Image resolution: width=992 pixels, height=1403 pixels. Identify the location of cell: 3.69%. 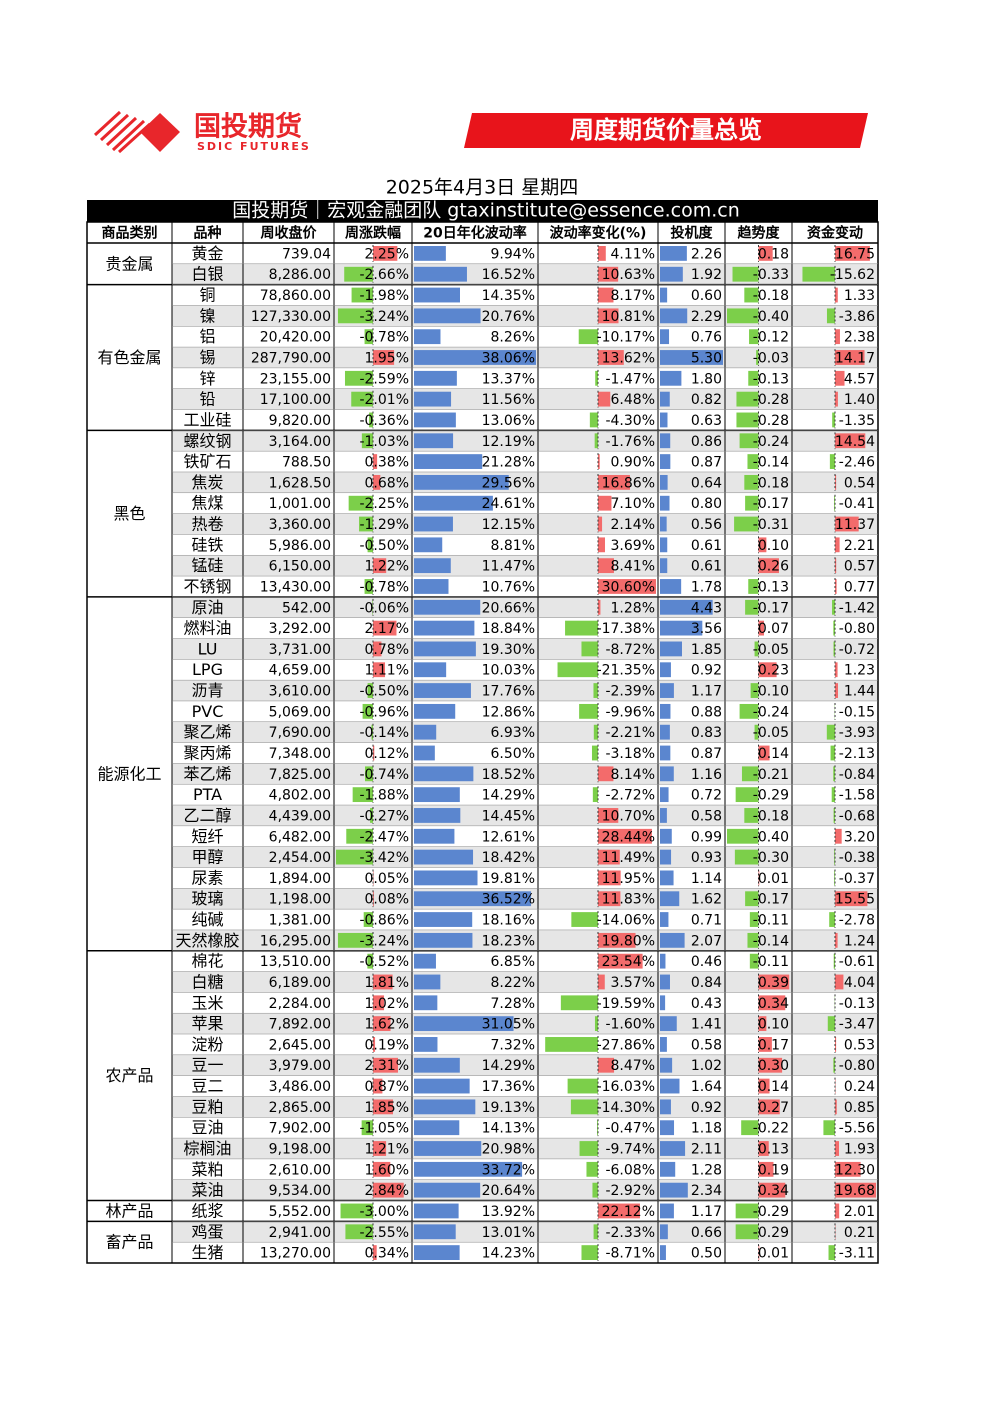
(633, 546).